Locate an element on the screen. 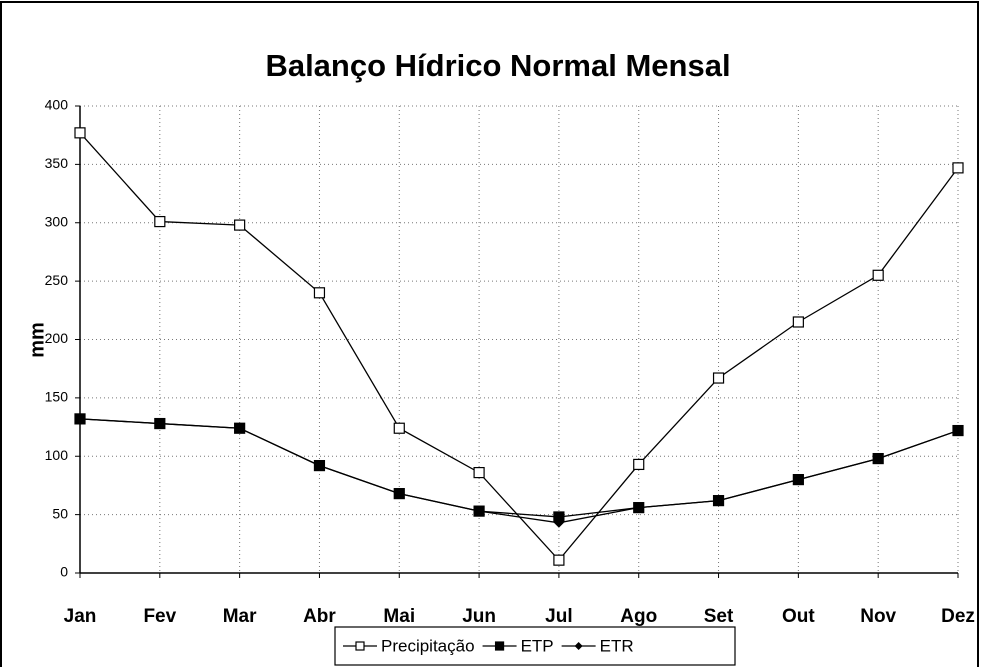 The width and height of the screenshot is (981, 667). y-tick-label: 150 is located at coordinates (57, 397).